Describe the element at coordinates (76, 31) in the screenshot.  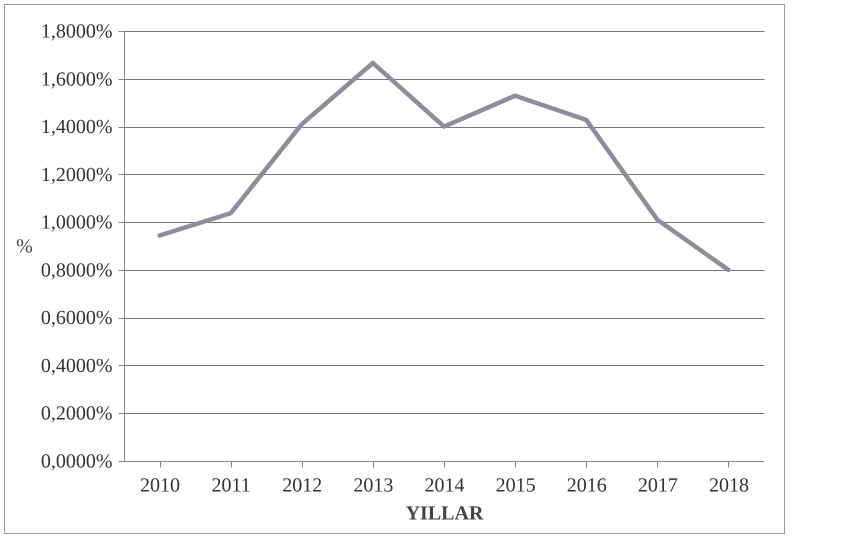
I see `y-tick-label: 1,8000%` at that location.